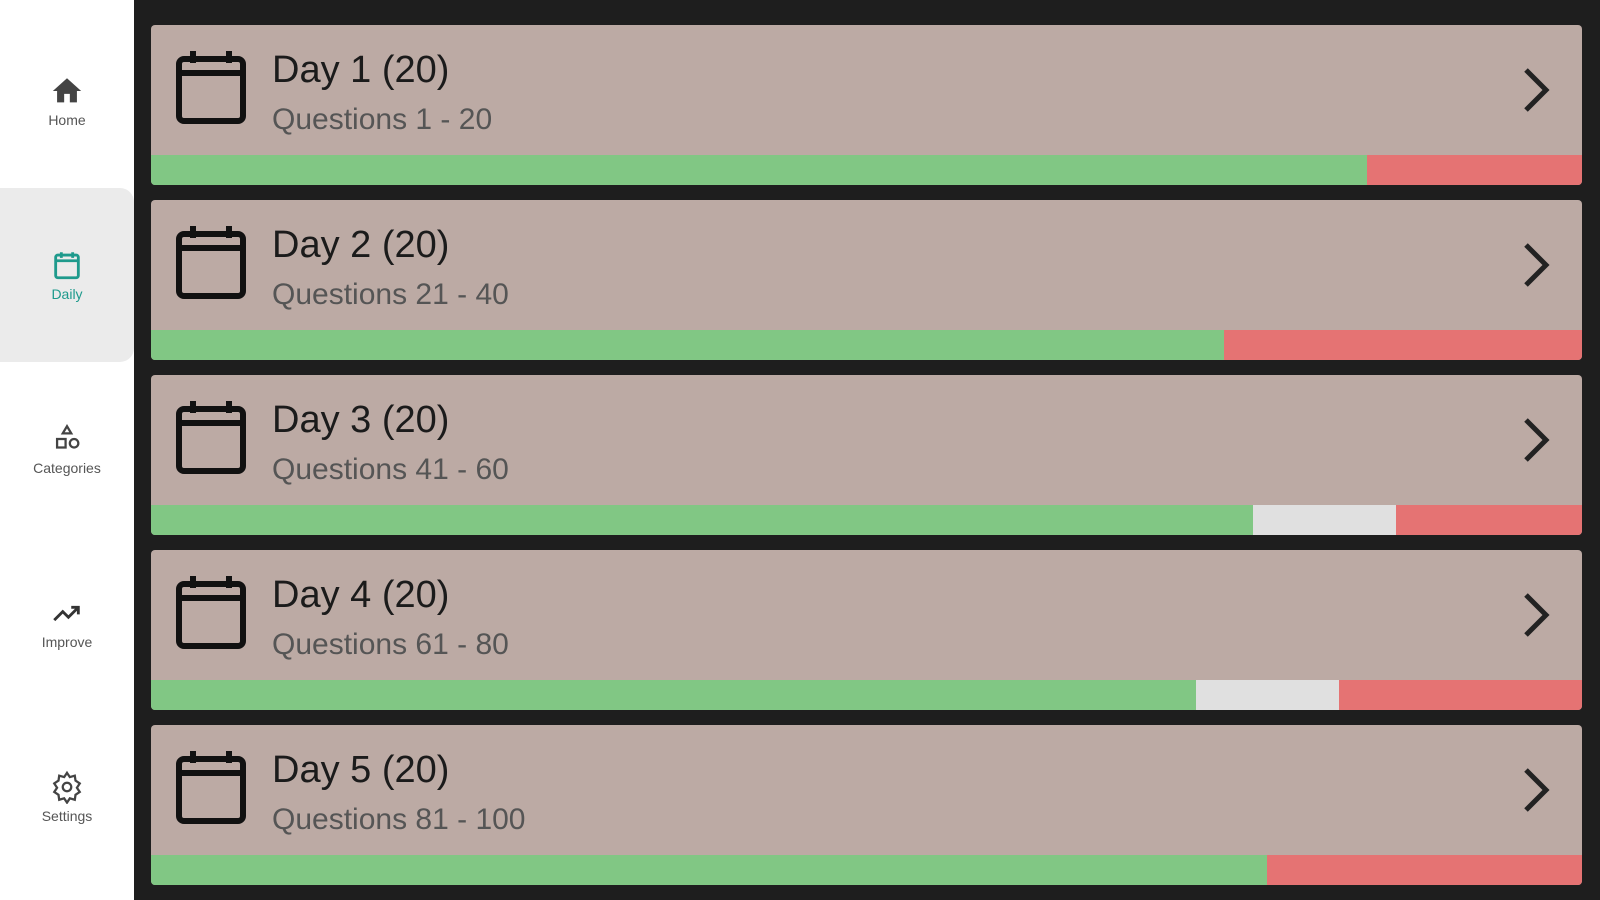  Describe the element at coordinates (399, 819) in the screenshot. I see `day-subtitle: Questions 81 - 100` at that location.